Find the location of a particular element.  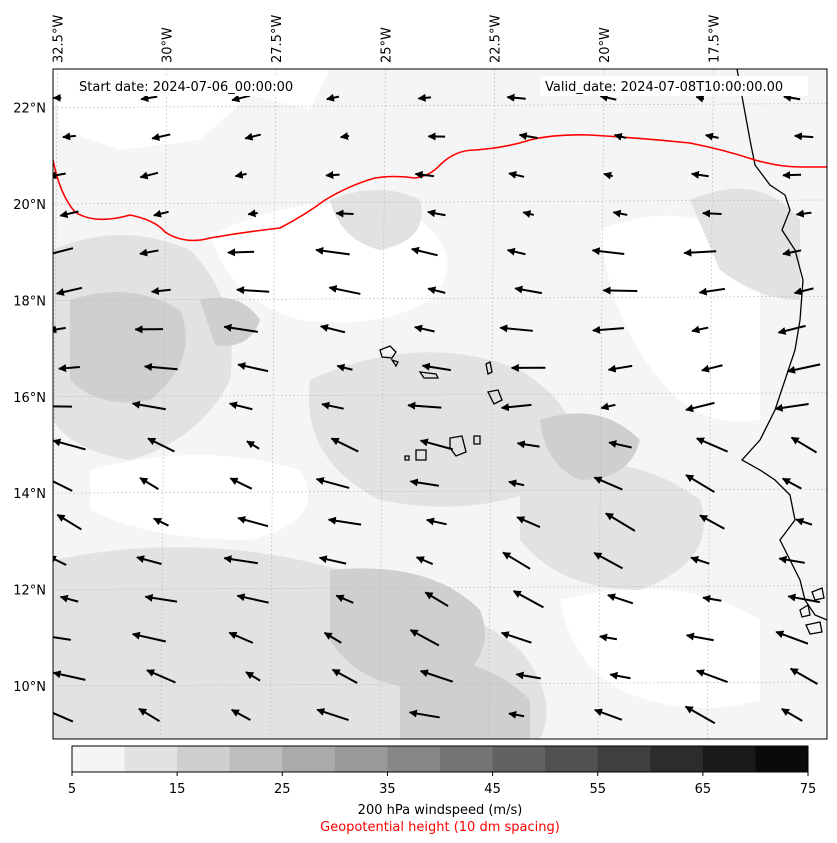

longitude-label: 22.5°W is located at coordinates (496, 39).